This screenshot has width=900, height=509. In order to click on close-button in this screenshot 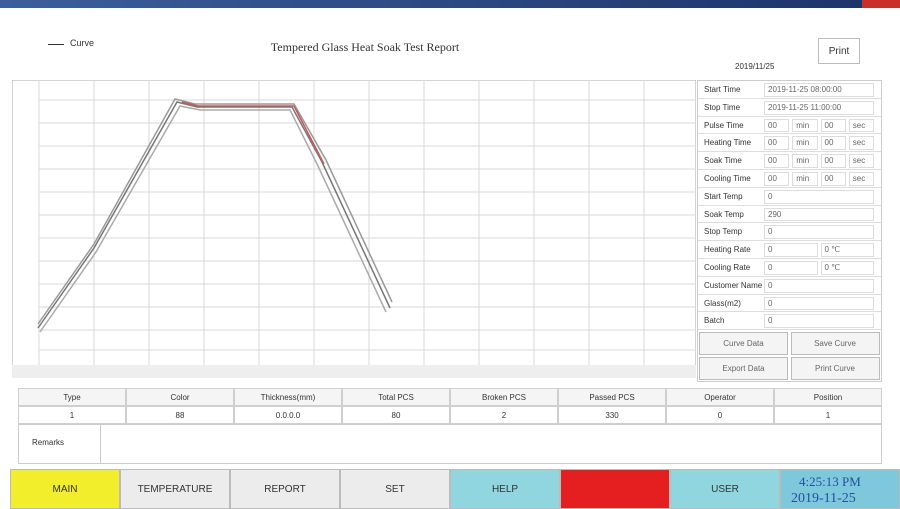, I will do `click(881, 4)`.